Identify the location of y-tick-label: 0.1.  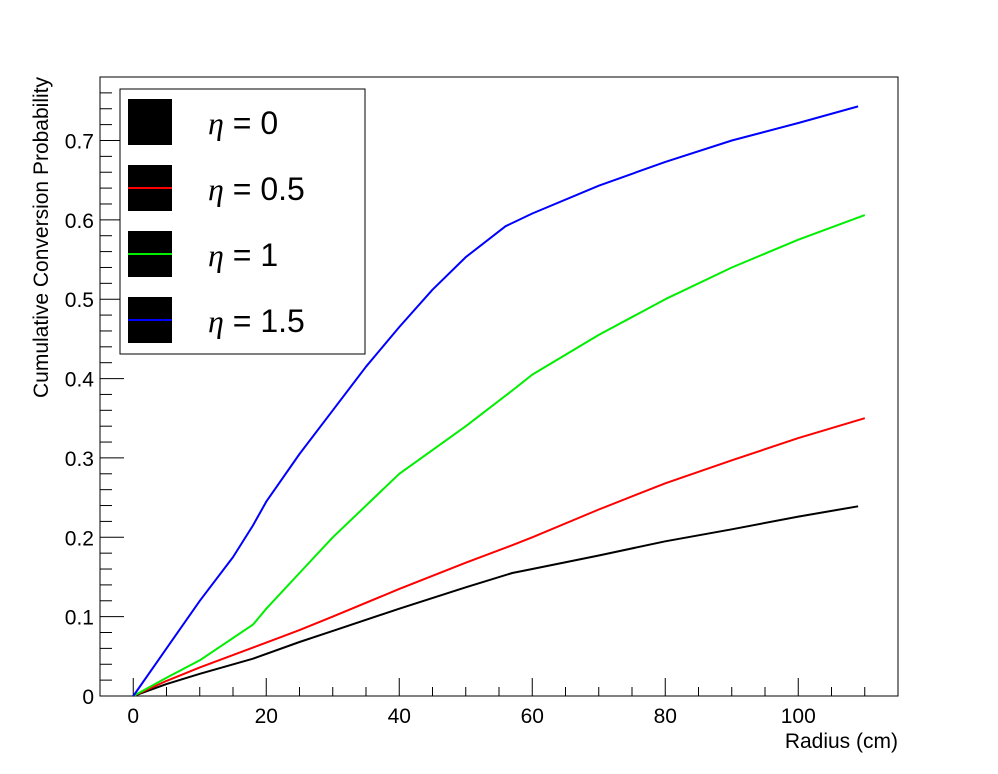
(79, 618).